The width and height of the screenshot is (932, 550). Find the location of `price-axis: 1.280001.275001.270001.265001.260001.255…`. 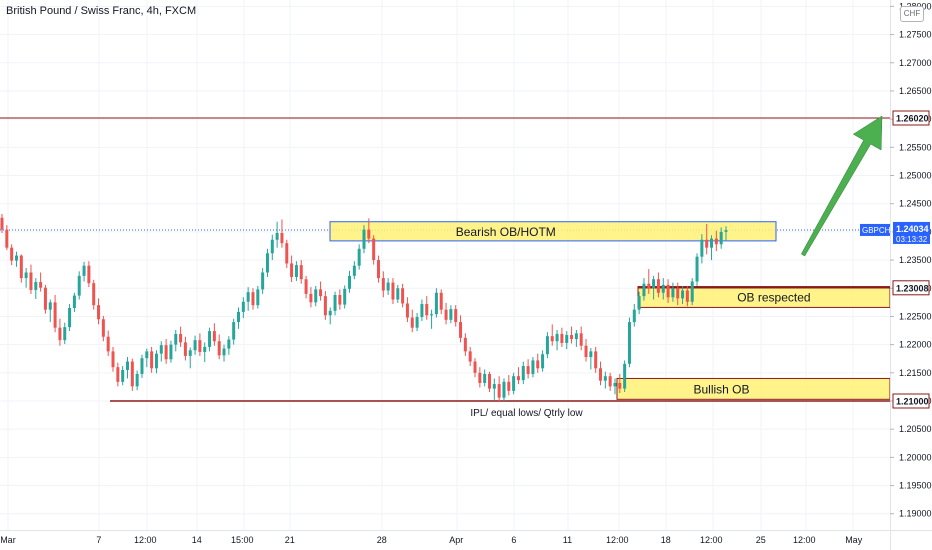

price-axis: 1.280001.275001.270001.265001.260001.255… is located at coordinates (896, 275).